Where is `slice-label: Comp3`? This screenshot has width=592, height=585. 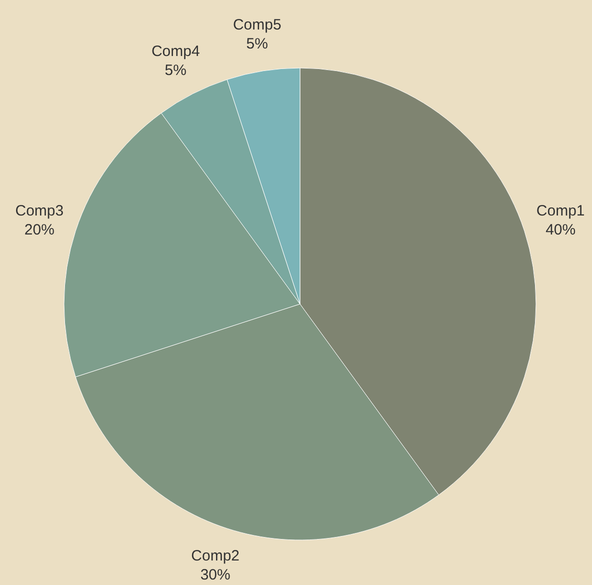 slice-label: Comp3 is located at coordinates (39, 211).